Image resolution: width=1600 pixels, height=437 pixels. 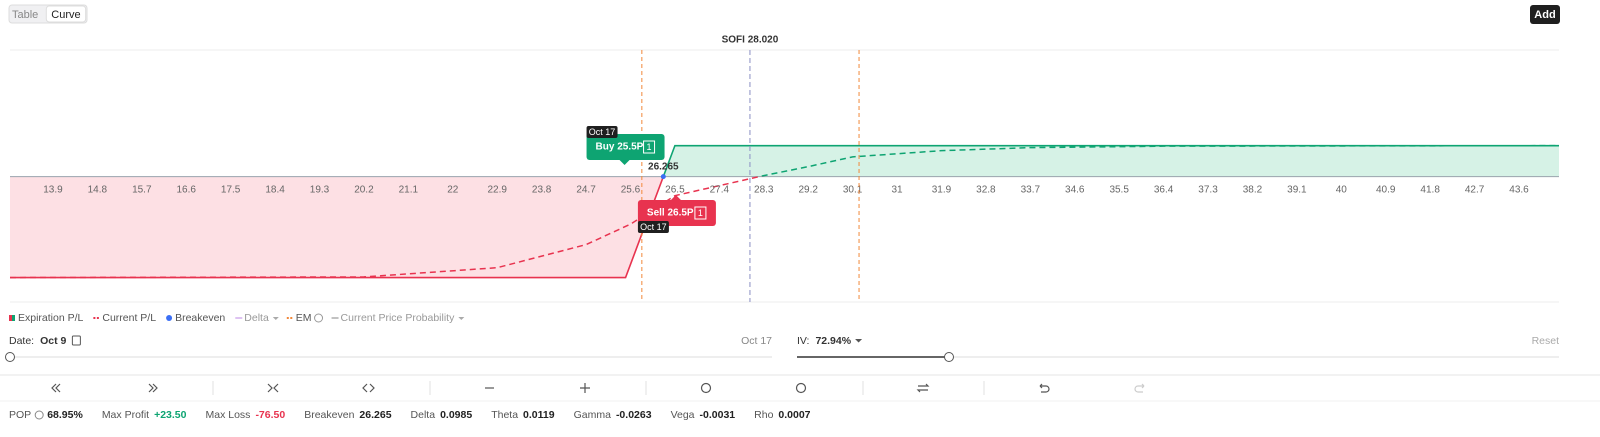 I want to click on x-tick-label: 35.5, so click(x=1119, y=189).